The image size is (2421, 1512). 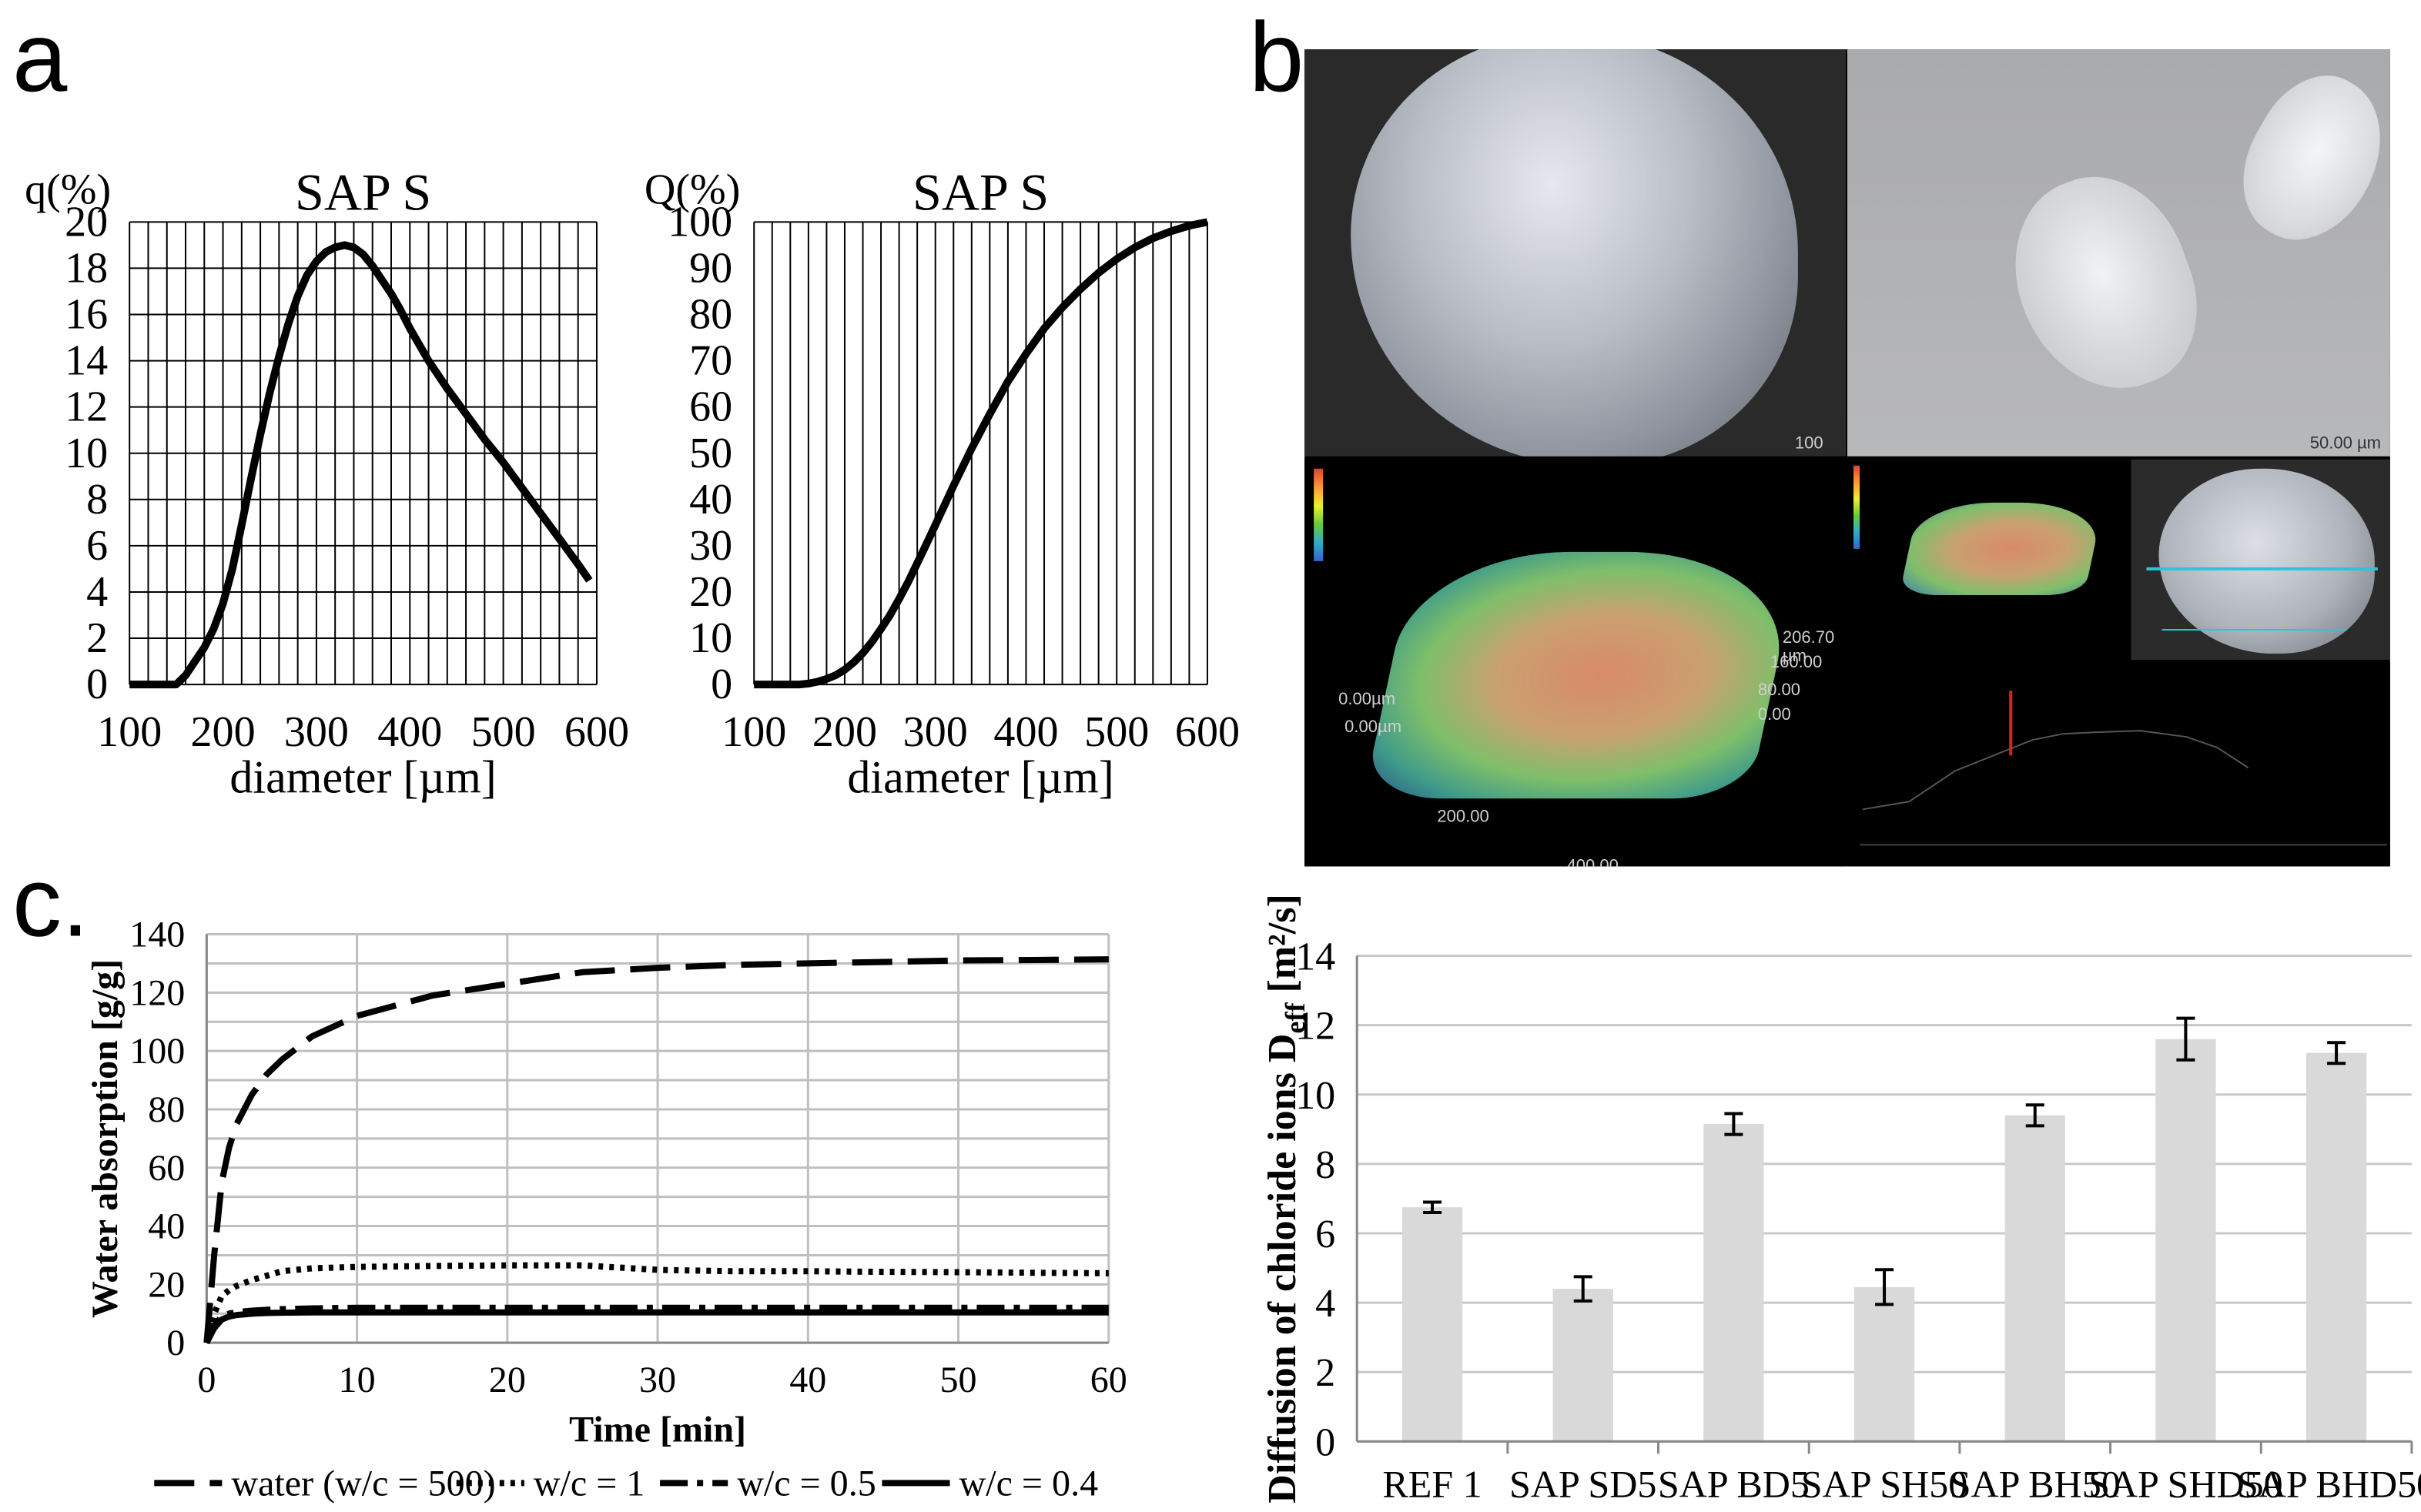 I want to click on y-tick-label: 14, so click(x=1315, y=957).